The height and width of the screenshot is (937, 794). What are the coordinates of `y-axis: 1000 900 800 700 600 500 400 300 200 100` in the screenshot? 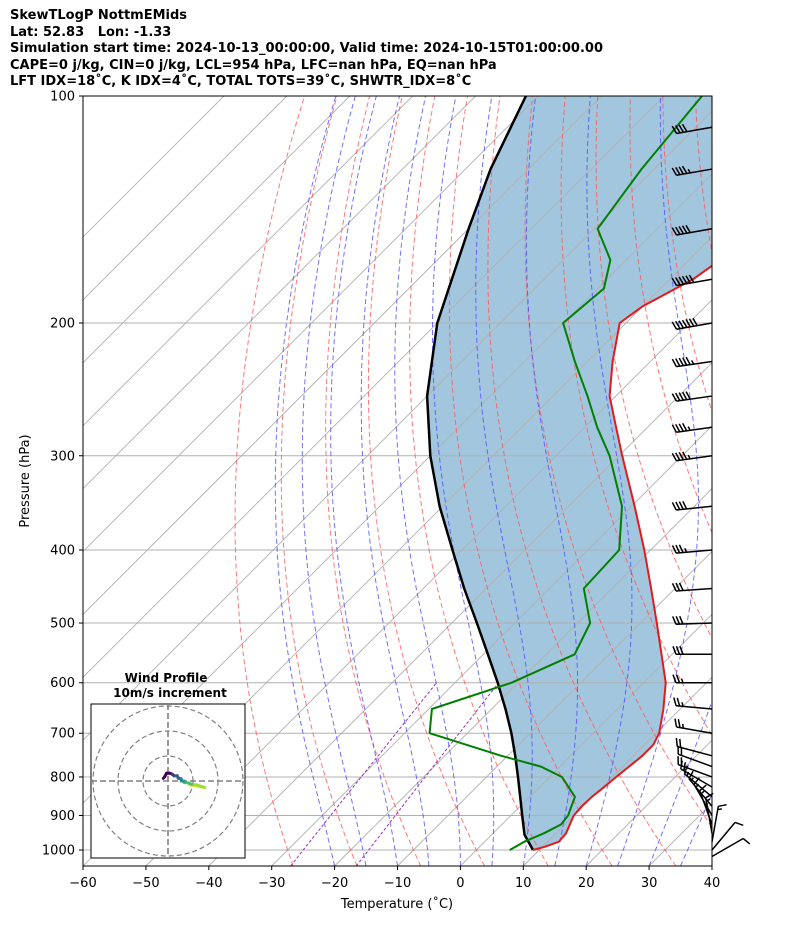 It's located at (62, 474).